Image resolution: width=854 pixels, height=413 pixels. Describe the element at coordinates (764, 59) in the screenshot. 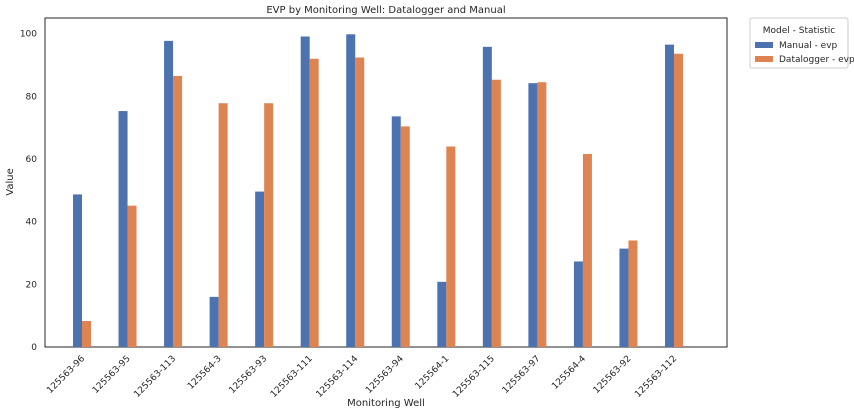

I see `legend-swatch-datalogger` at that location.